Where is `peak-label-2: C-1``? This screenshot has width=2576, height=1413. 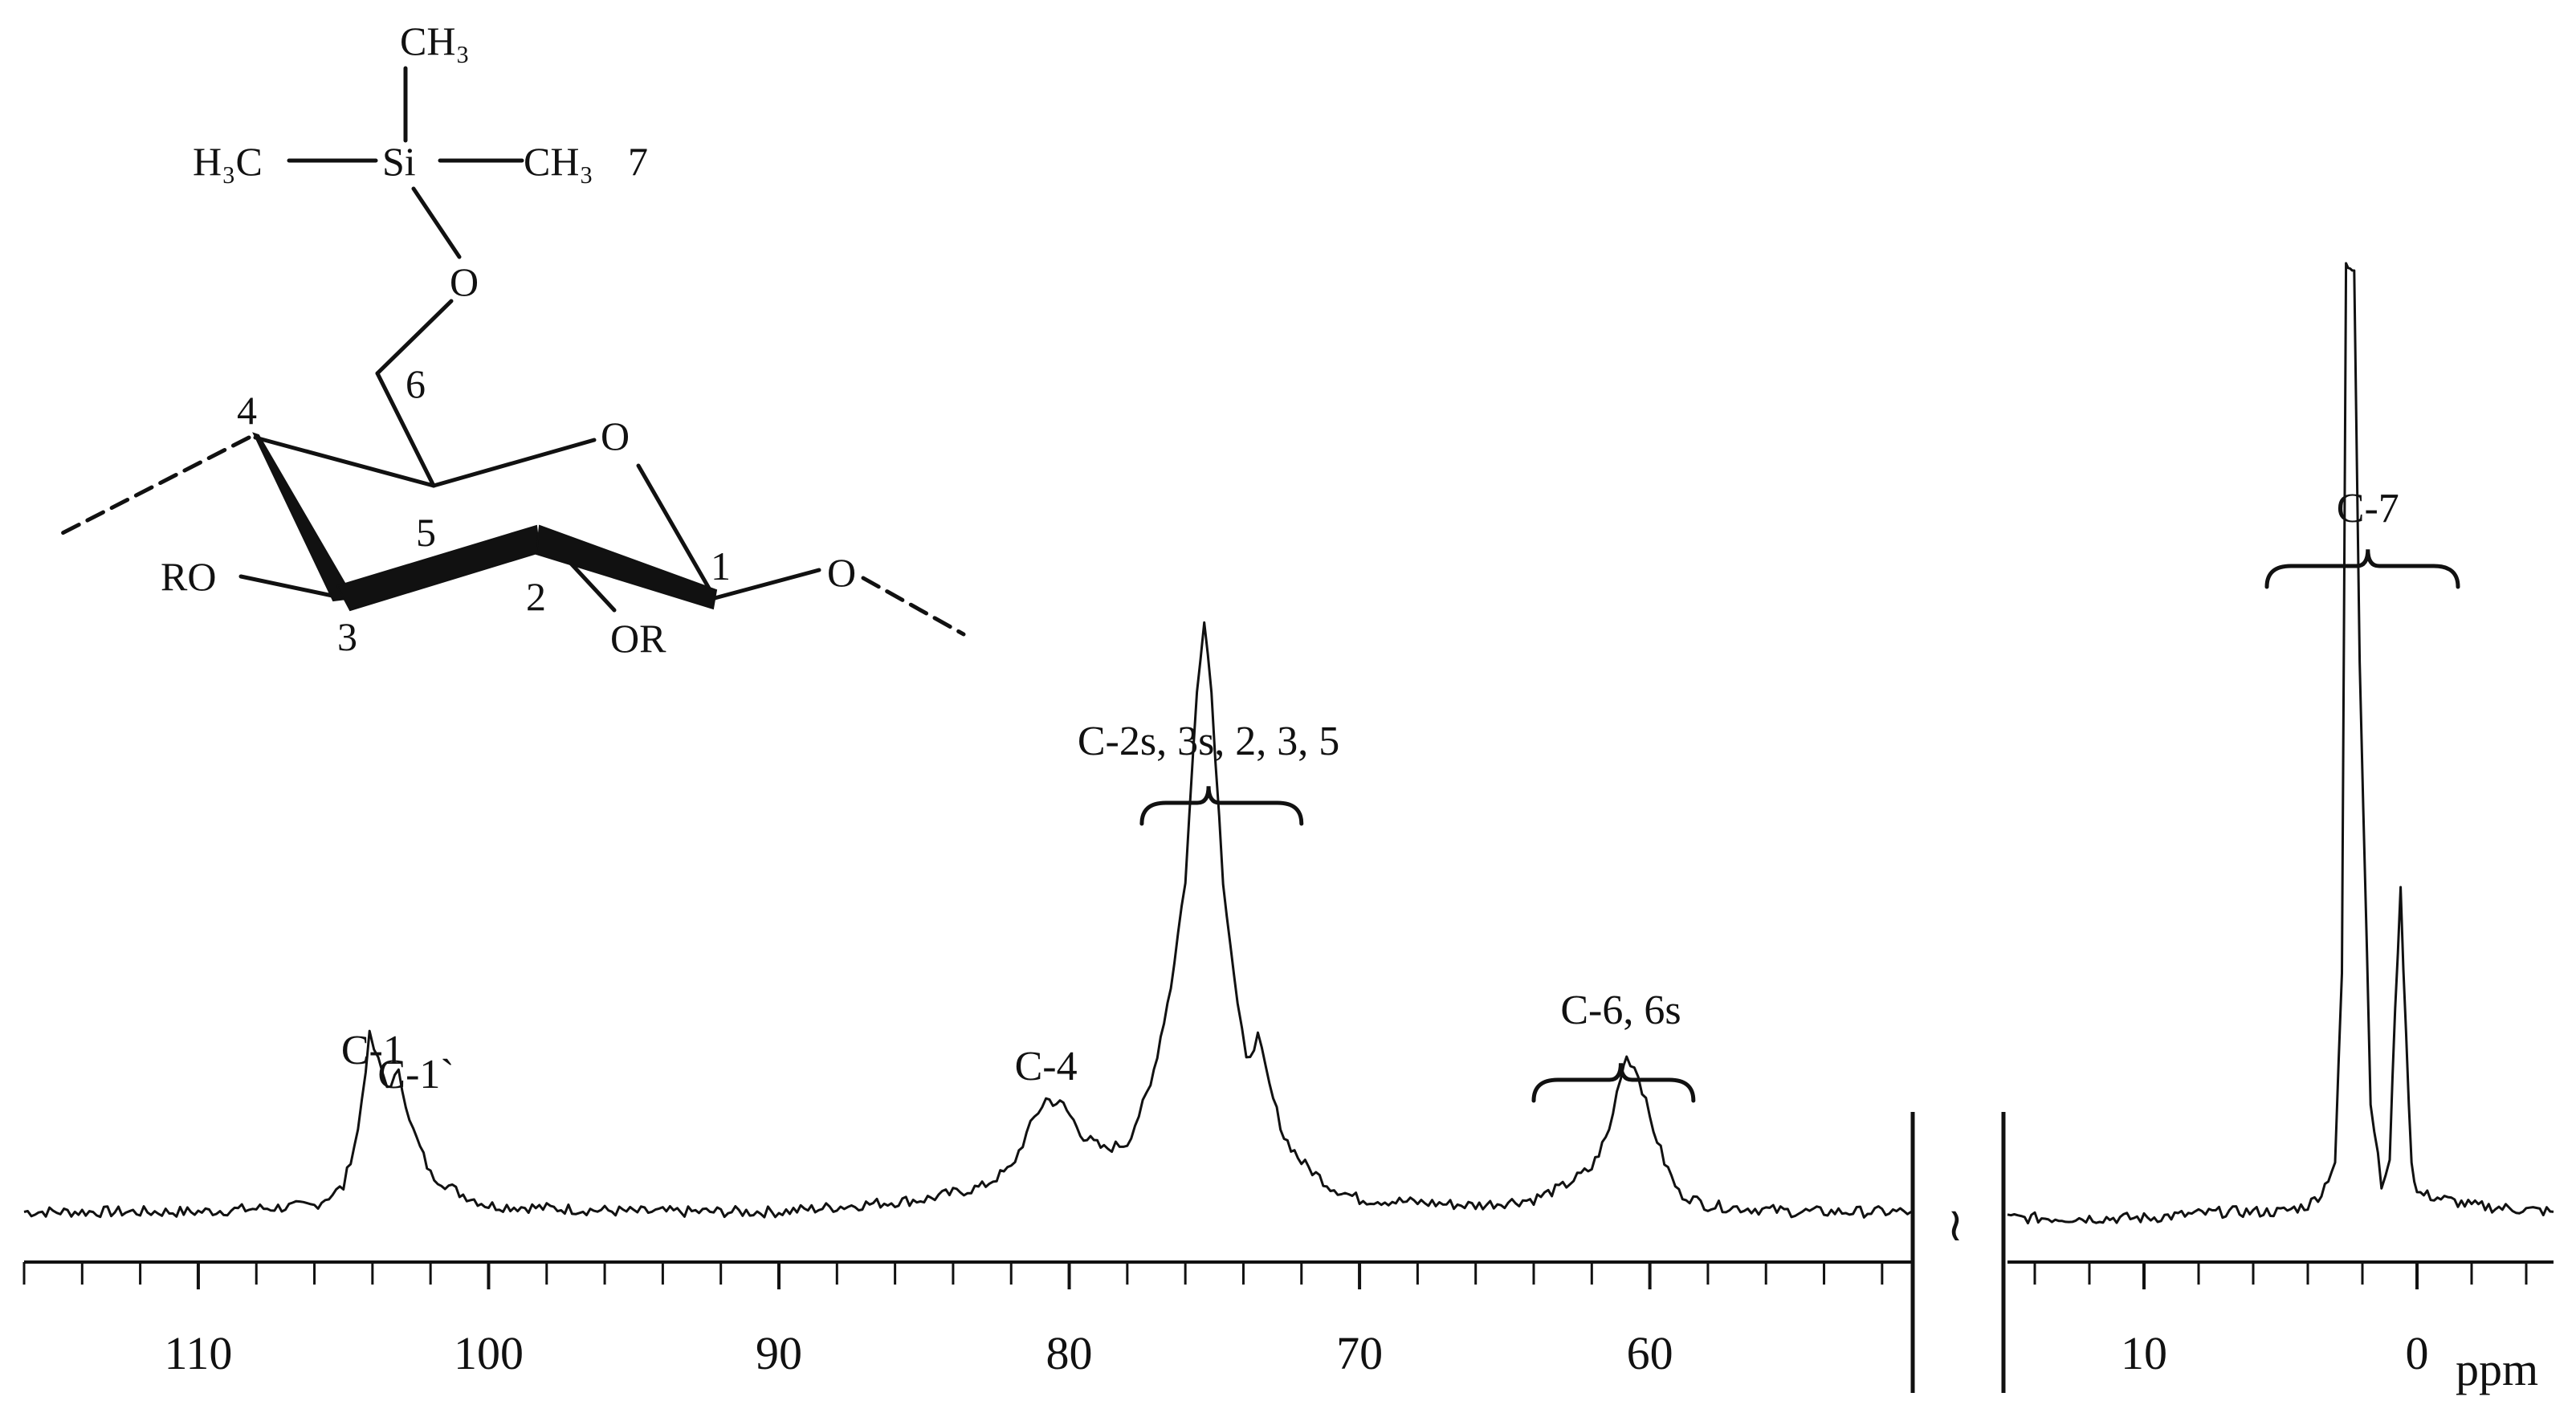 peak-label-2: C-1` is located at coordinates (415, 1074).